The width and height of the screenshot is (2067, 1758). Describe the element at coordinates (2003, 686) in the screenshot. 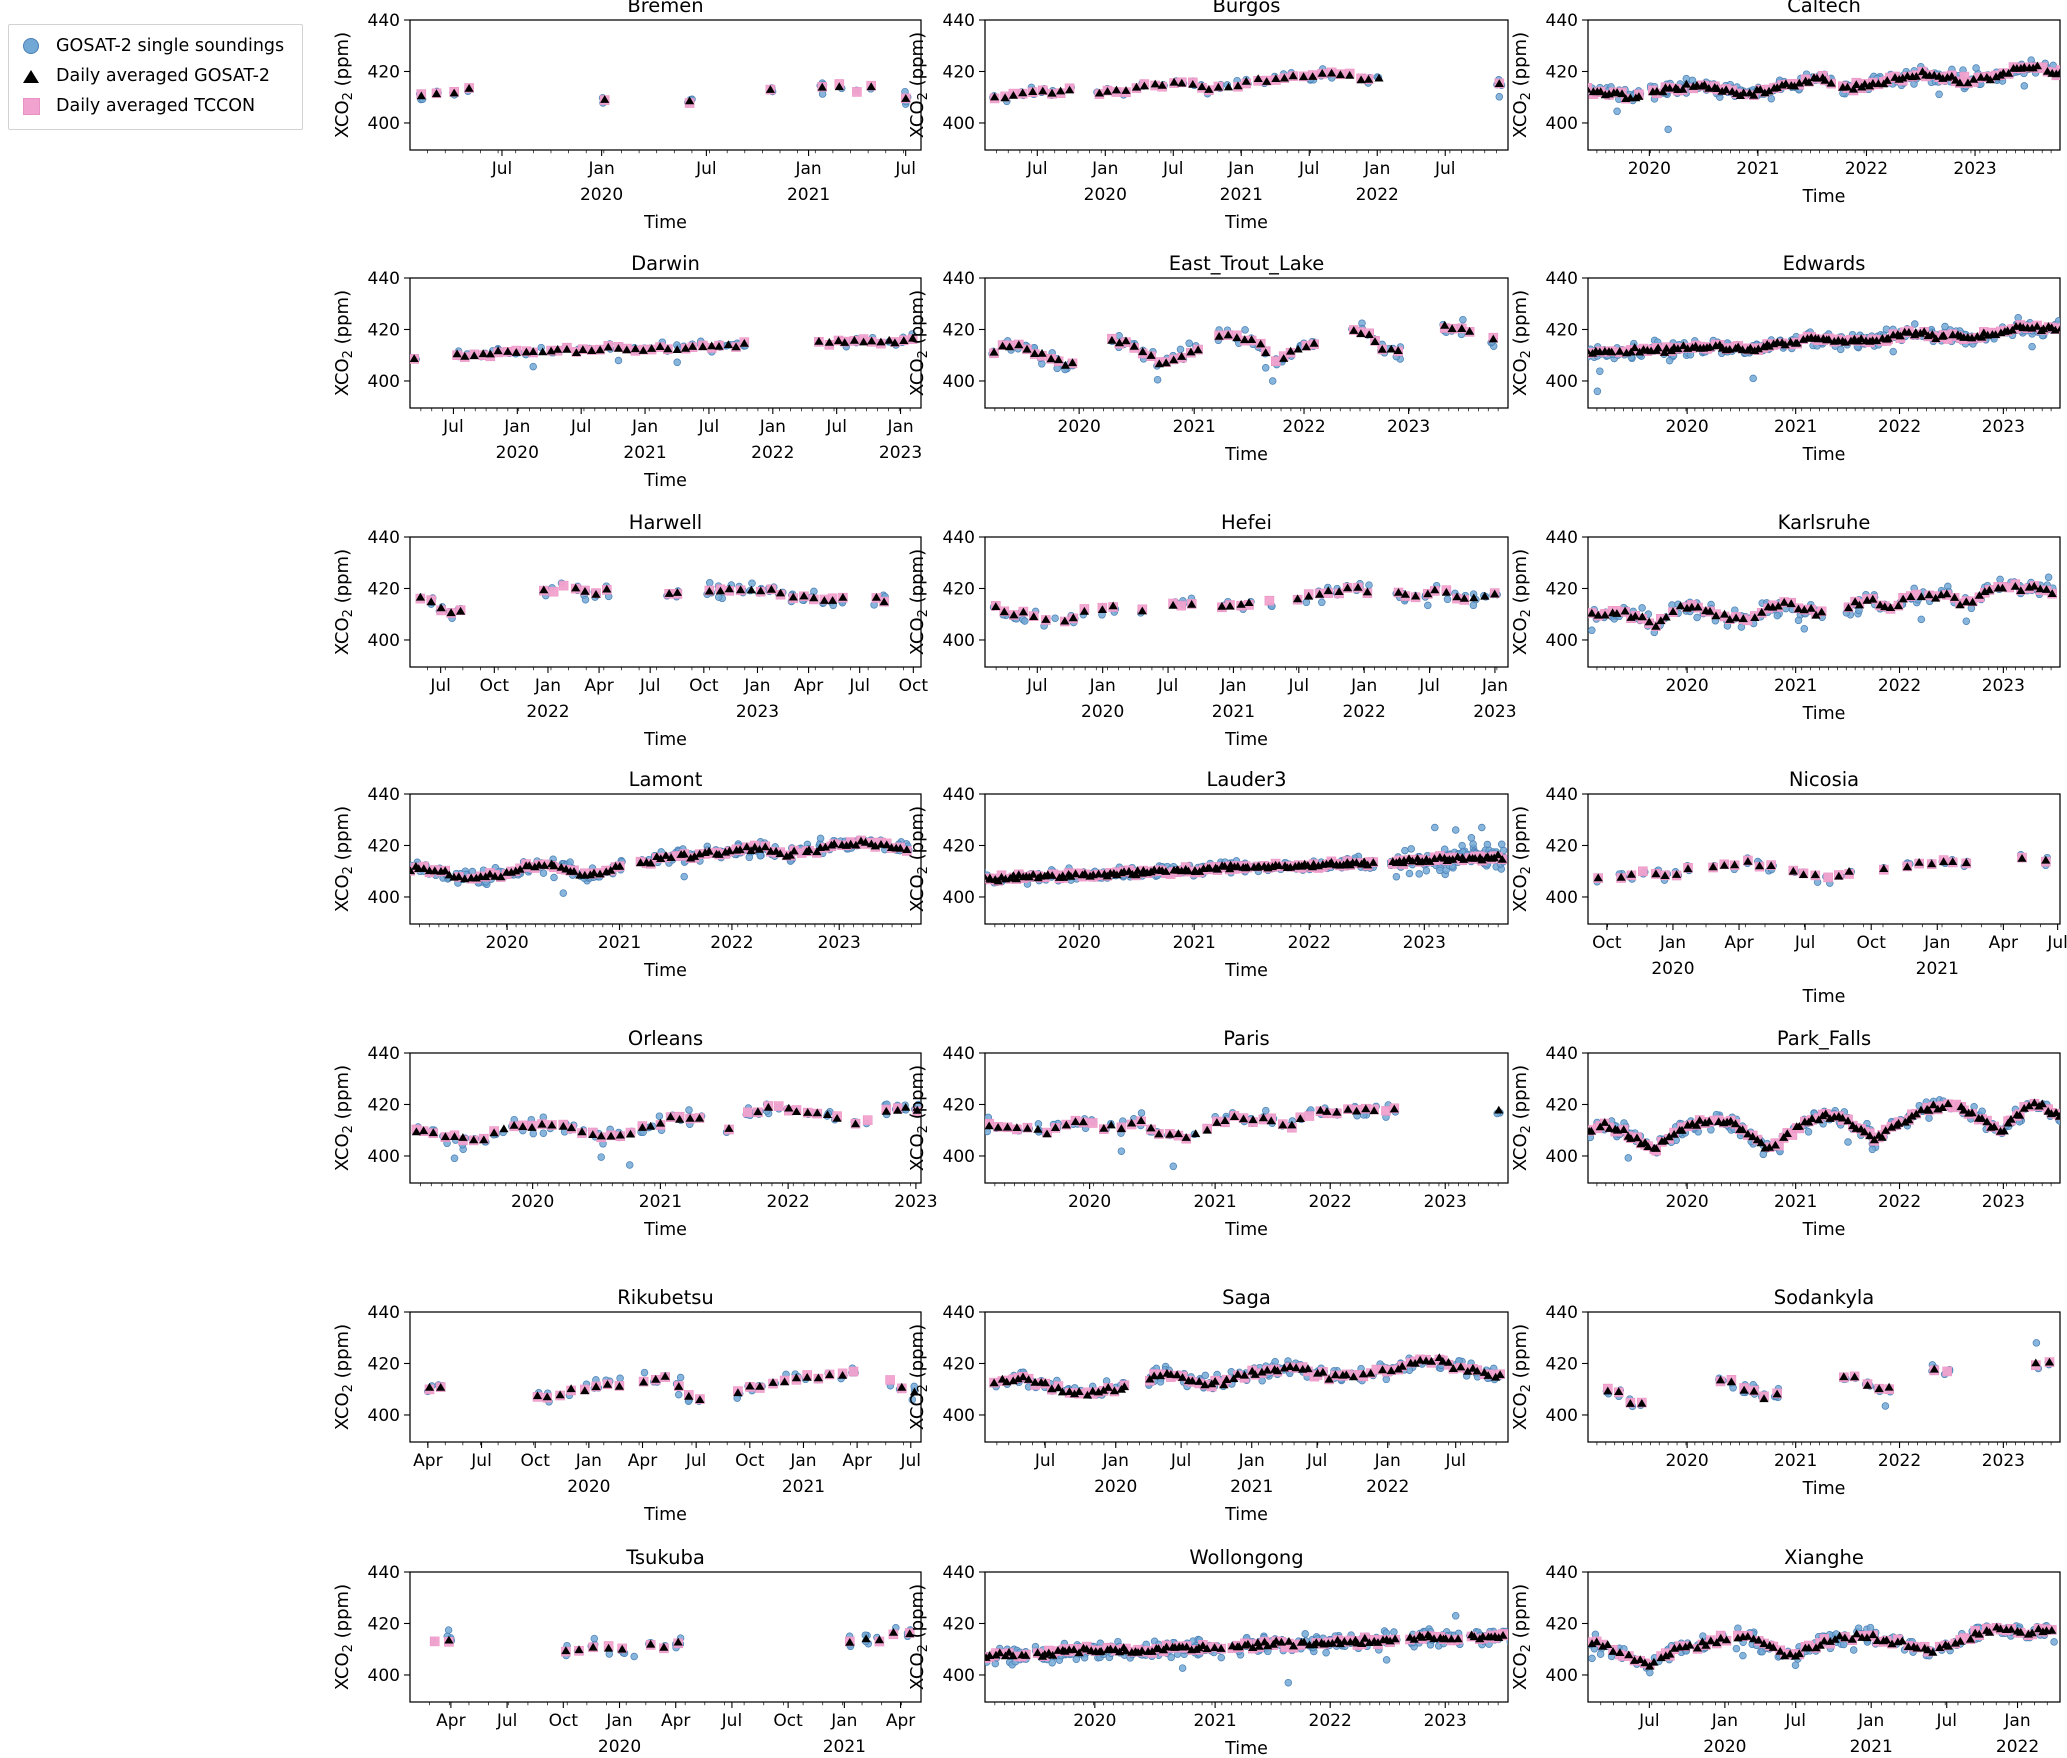

I see `x-tick-label: 2023` at that location.